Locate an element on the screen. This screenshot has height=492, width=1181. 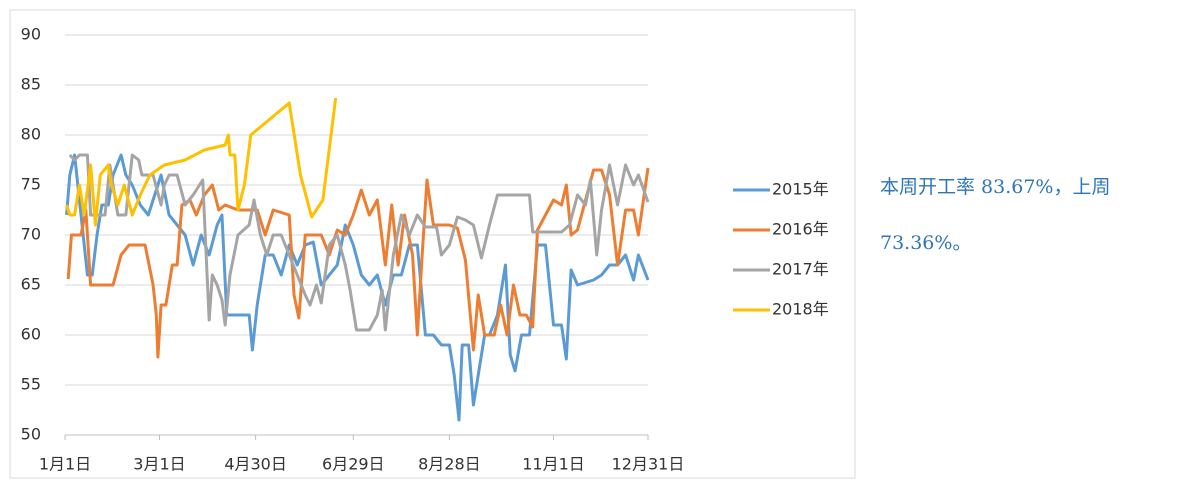
y-tick-label: 55 is located at coordinates (31, 384).